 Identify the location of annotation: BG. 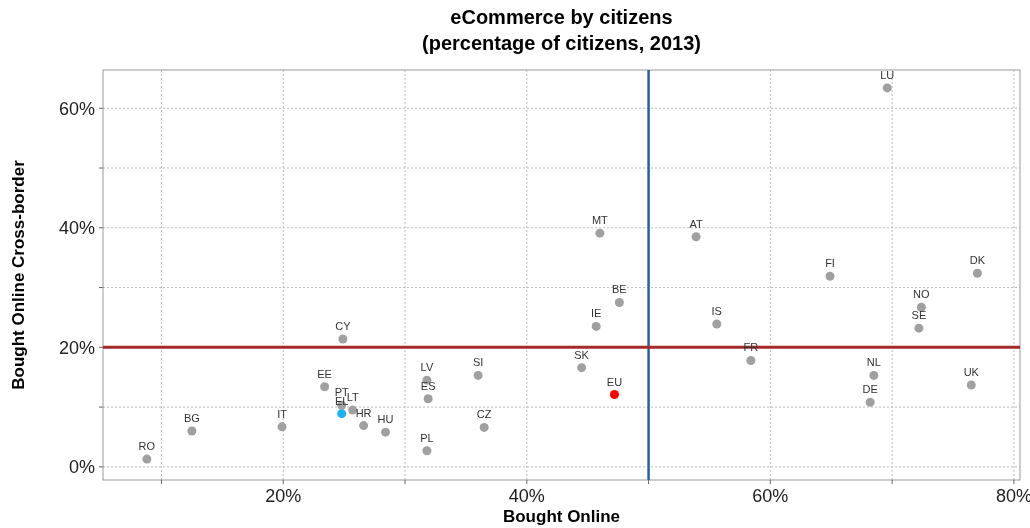
(191, 417).